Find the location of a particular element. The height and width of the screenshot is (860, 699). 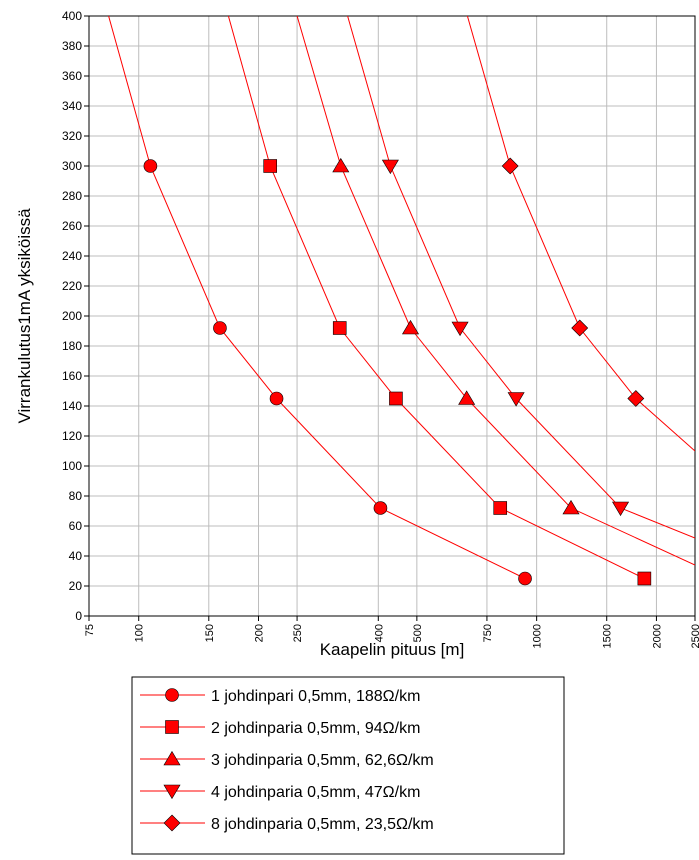

y-tick-label-2: 40 is located at coordinates (76, 556).